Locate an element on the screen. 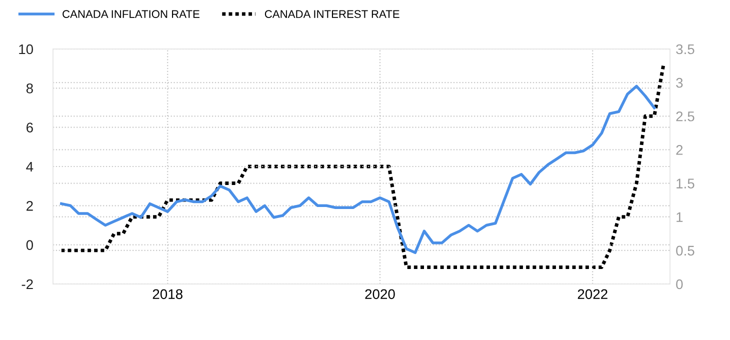 This screenshot has width=730, height=340. legend-label: CANADA INFLATION RATE is located at coordinates (131, 14).